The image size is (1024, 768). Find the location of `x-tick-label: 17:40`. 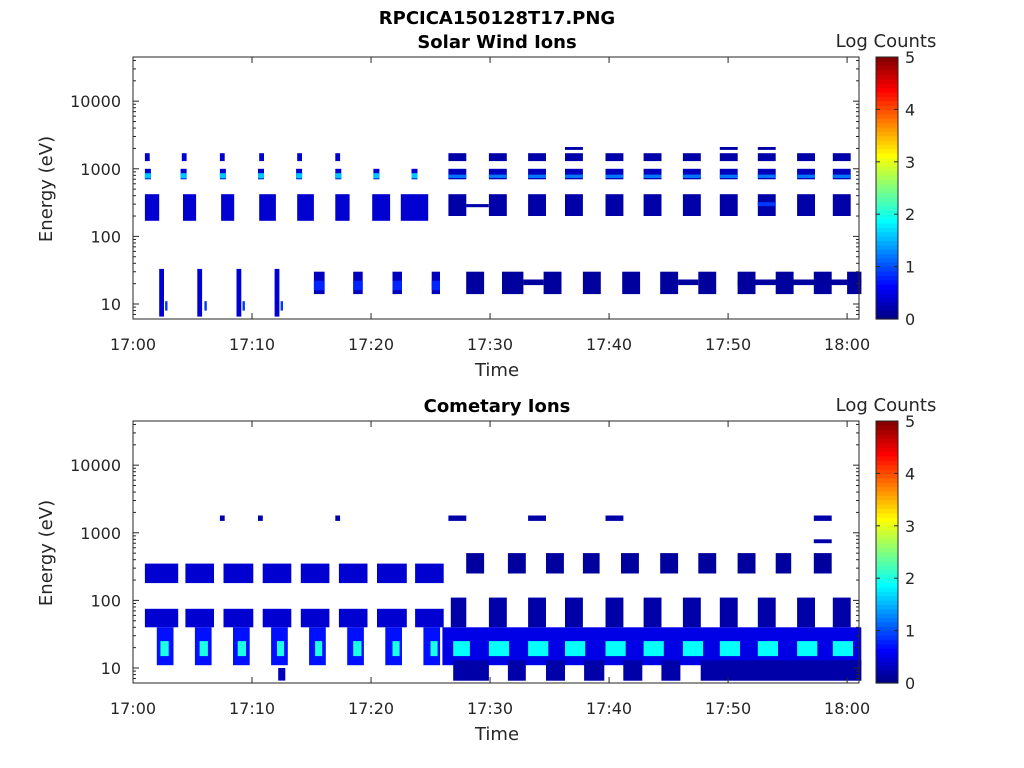

x-tick-label: 17:40 is located at coordinates (609, 344).